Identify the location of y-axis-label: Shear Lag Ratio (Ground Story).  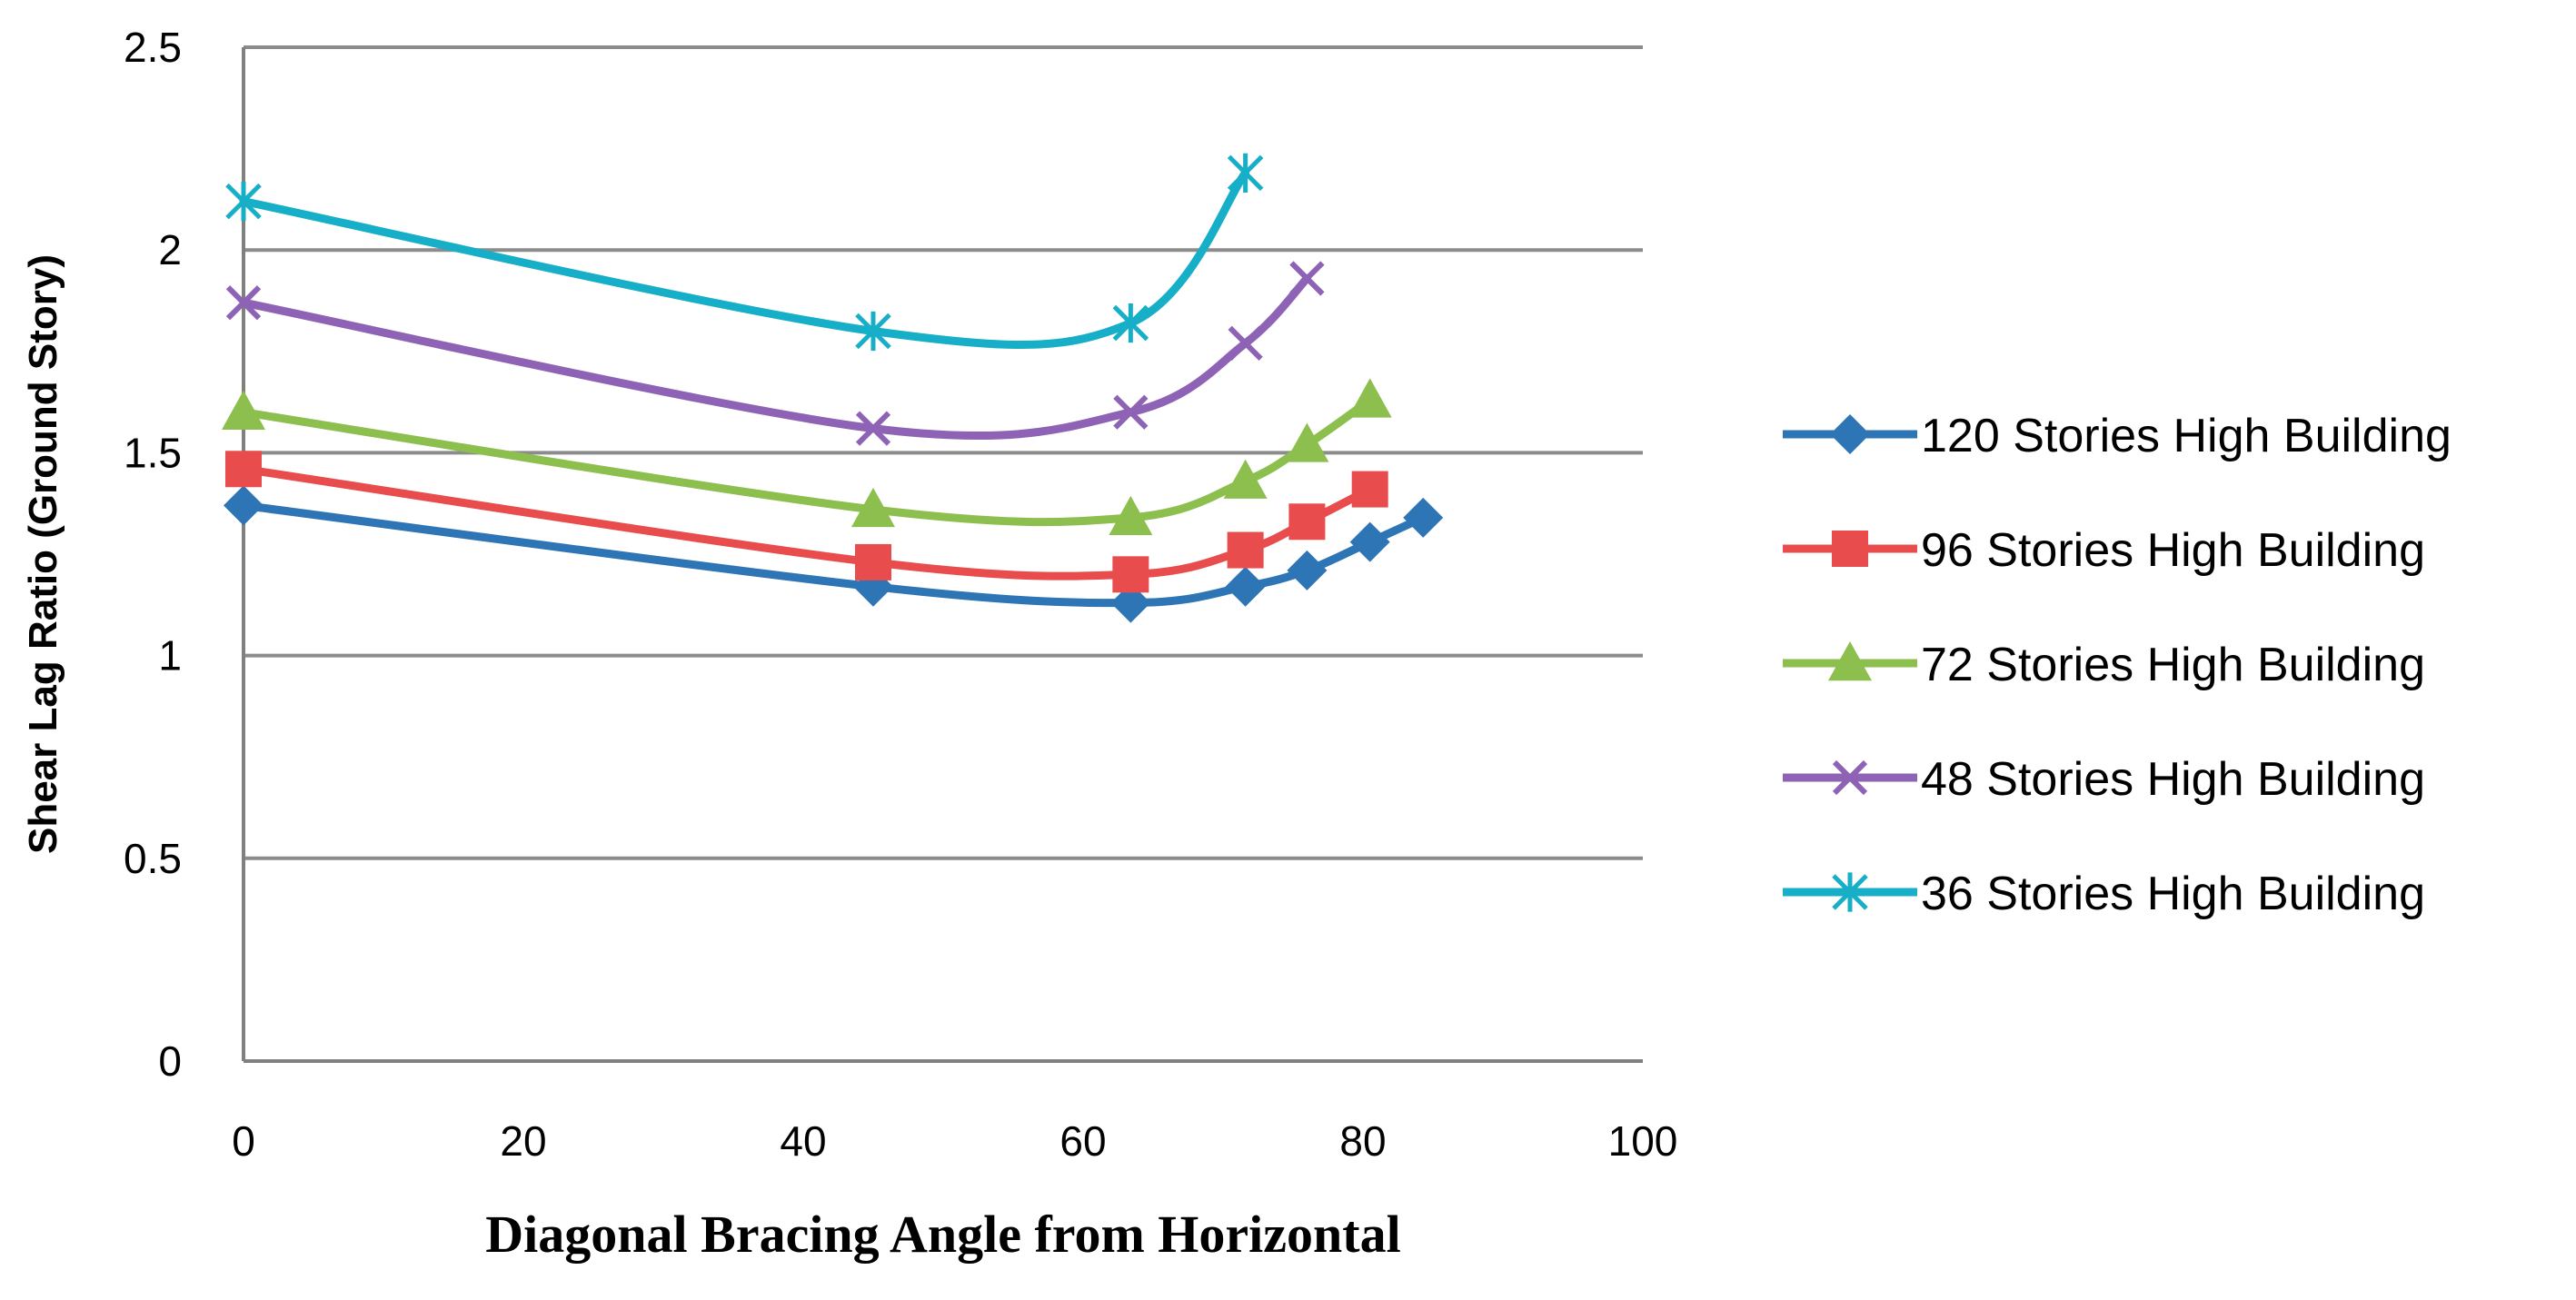
(43, 554).